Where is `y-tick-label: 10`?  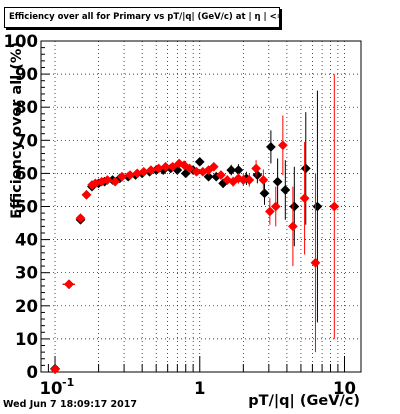
y-tick-label: 10 is located at coordinates (26, 339).